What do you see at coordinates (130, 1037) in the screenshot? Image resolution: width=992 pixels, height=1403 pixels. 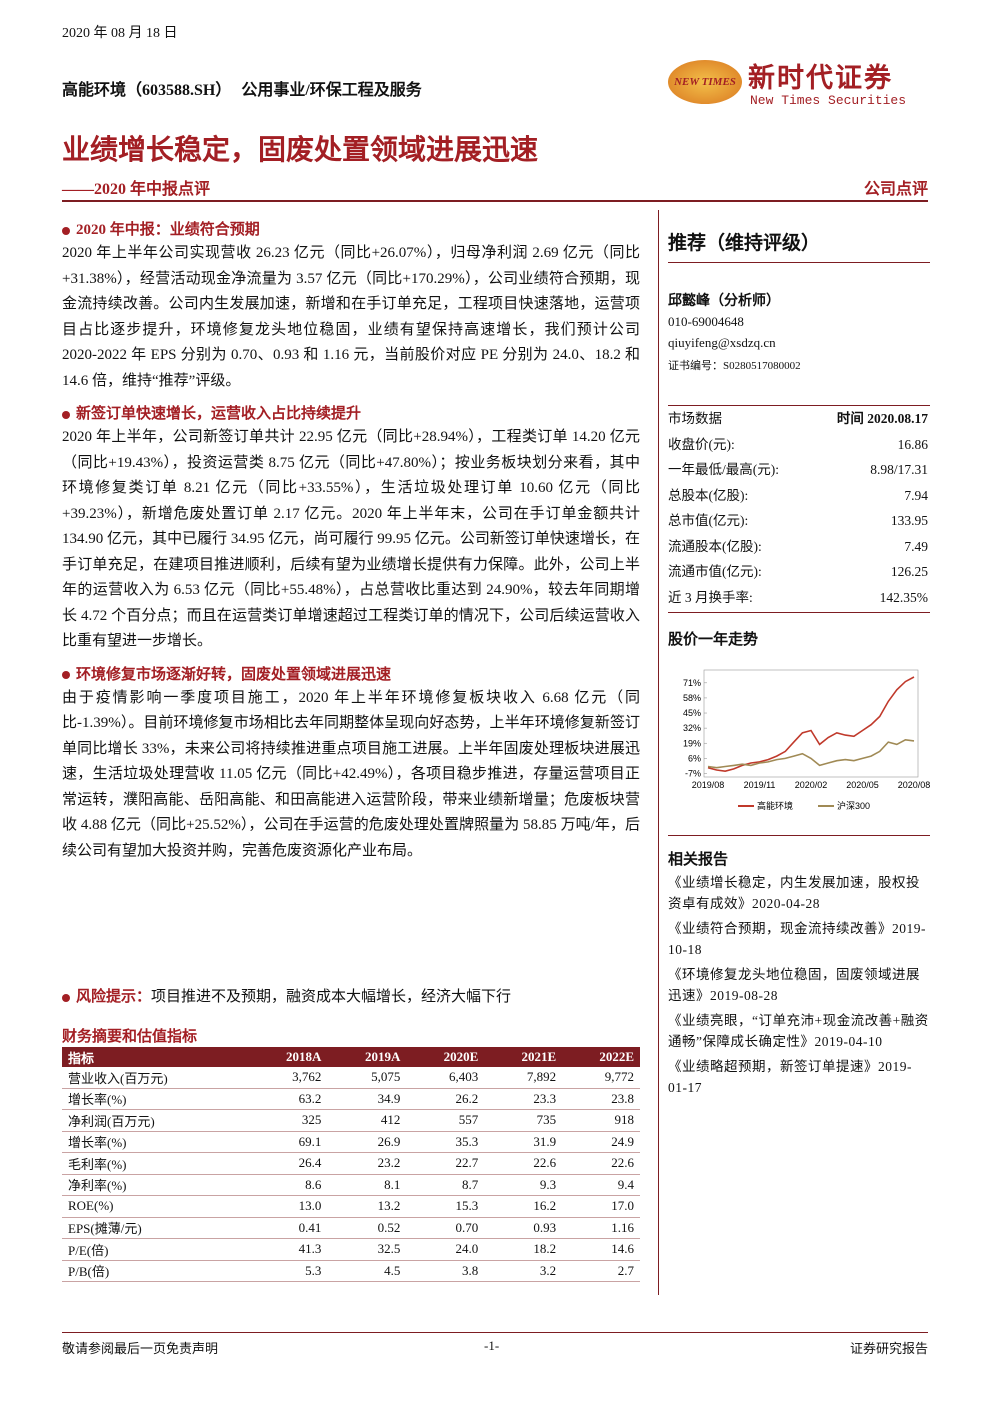 I see `table-title: 财务摘要和估值指标` at bounding box center [130, 1037].